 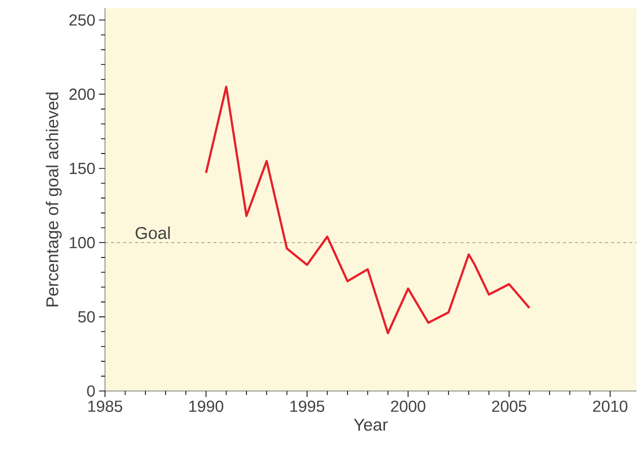 What do you see at coordinates (54, 199) in the screenshot?
I see `y-axis-title: Percentage of goal achieved` at bounding box center [54, 199].